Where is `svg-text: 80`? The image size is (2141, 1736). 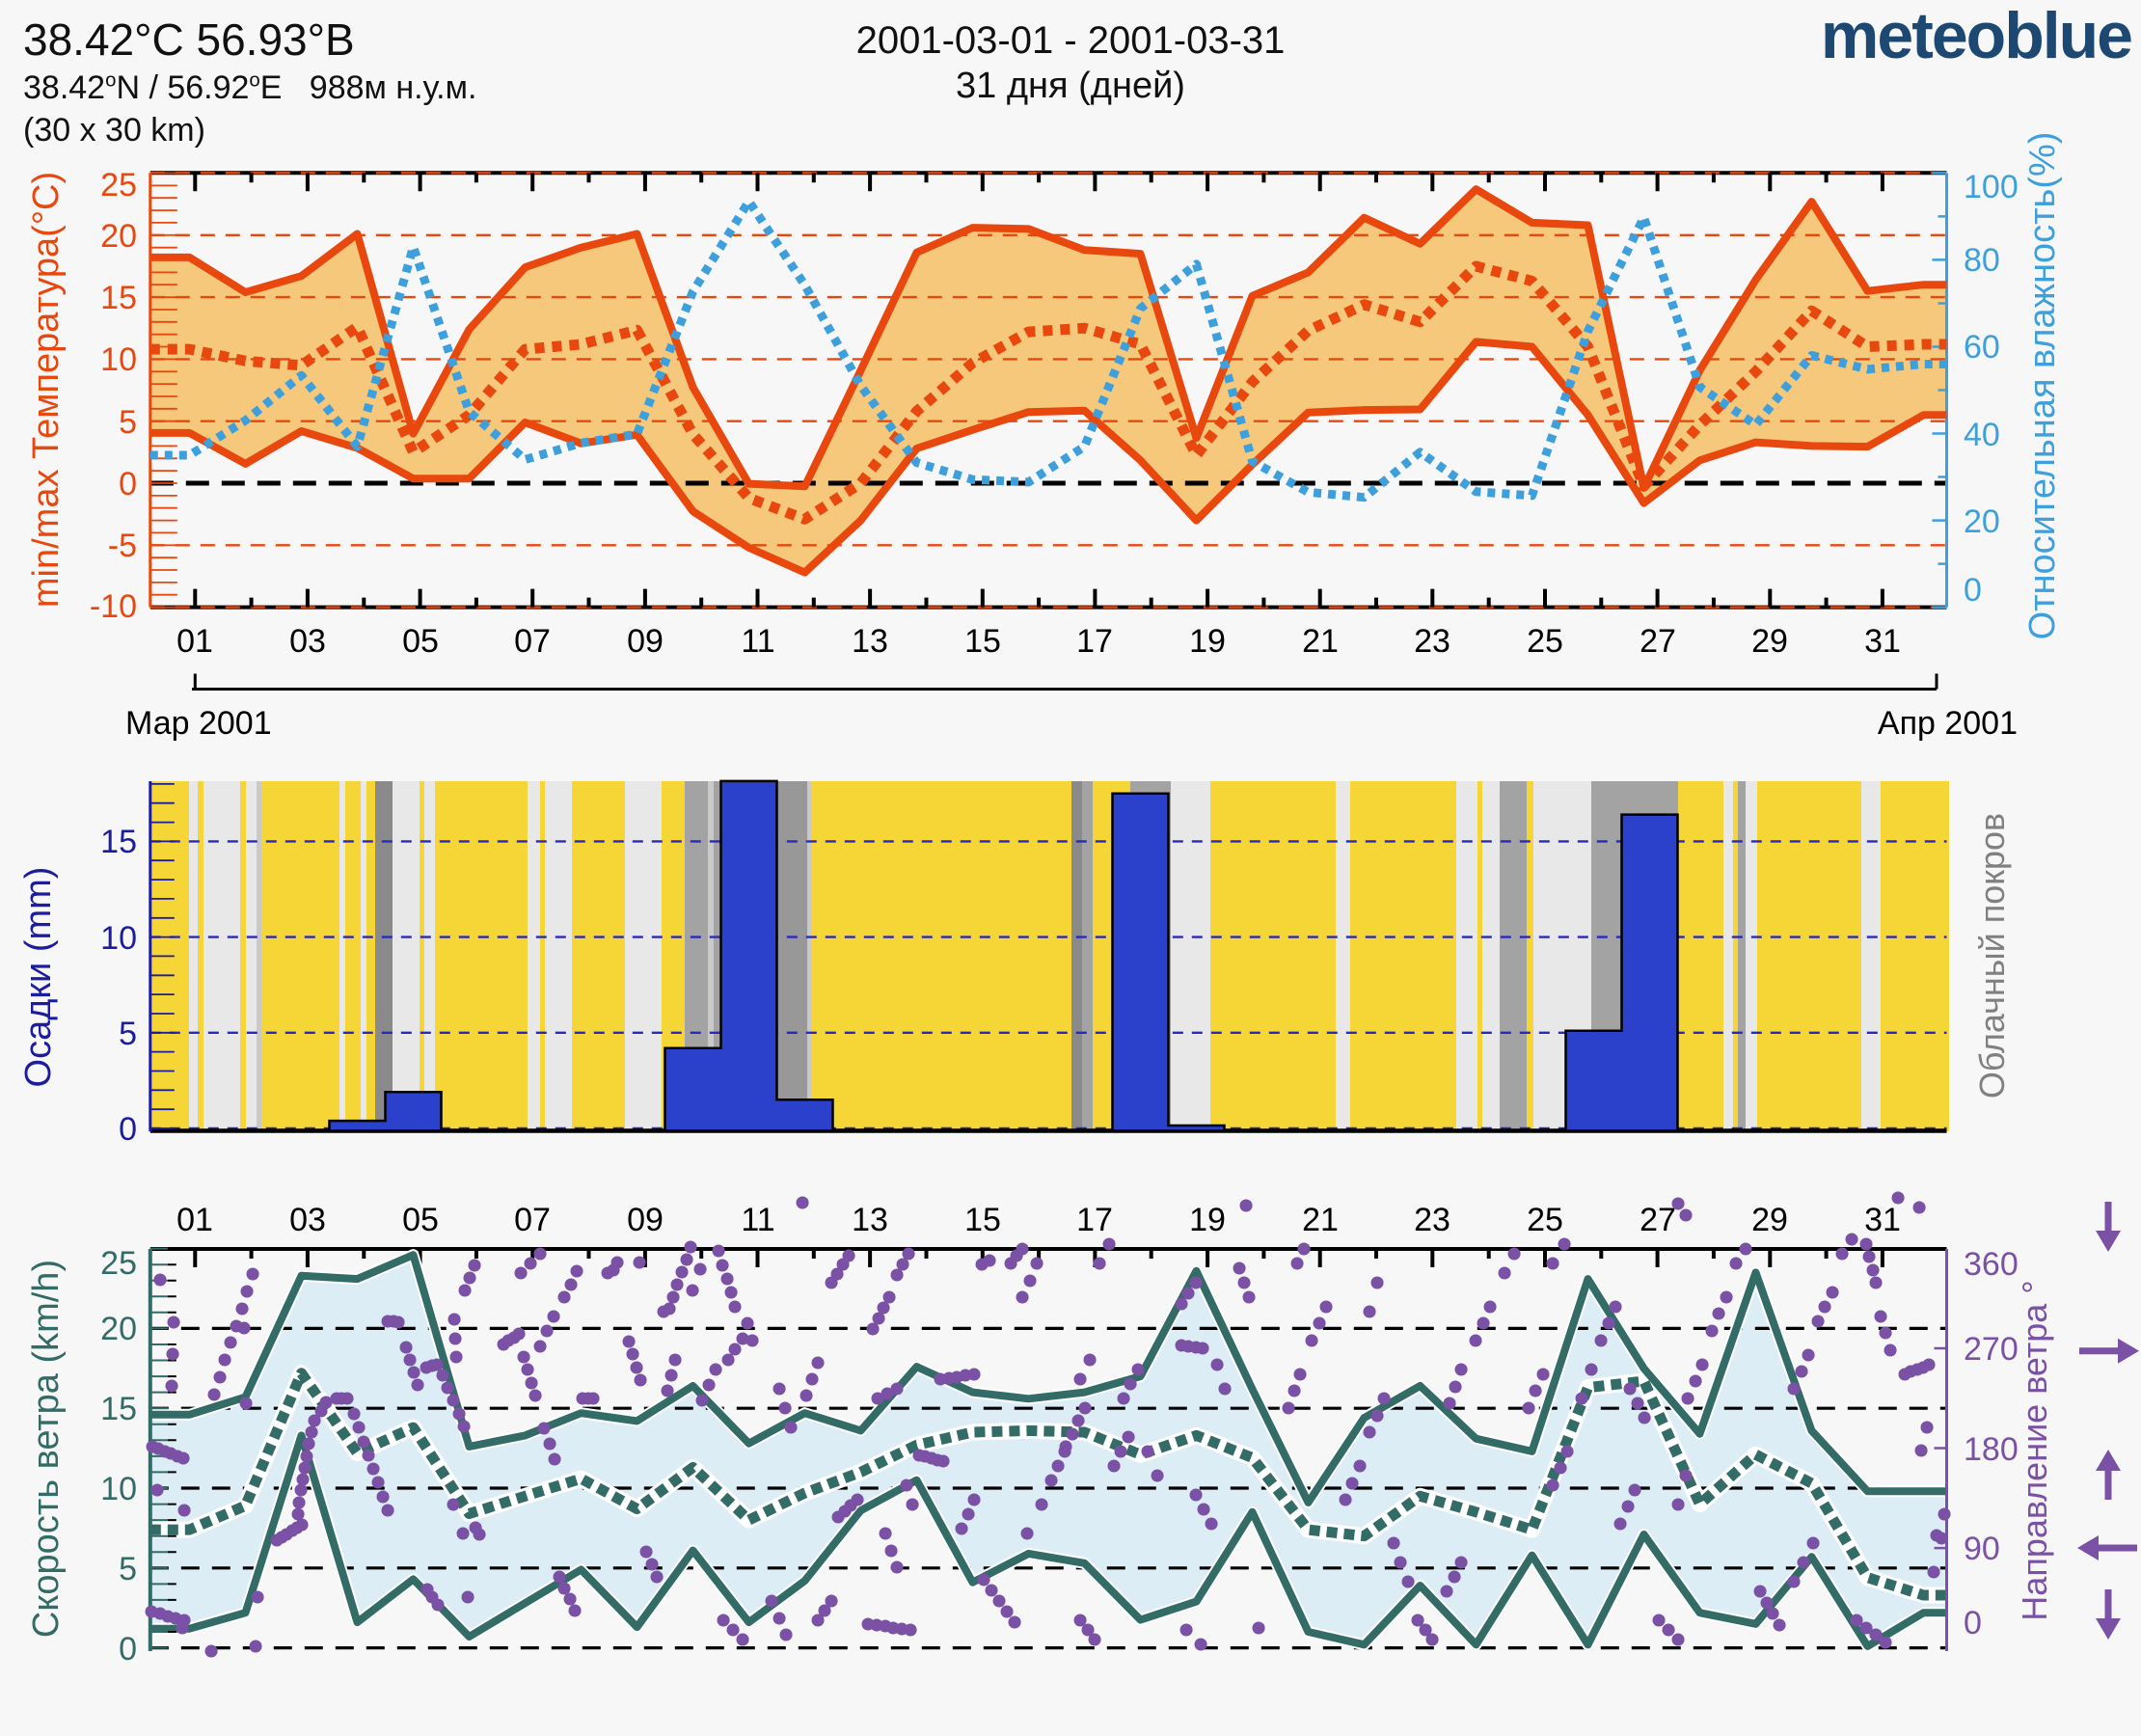 svg-text: 80 is located at coordinates (1982, 260).